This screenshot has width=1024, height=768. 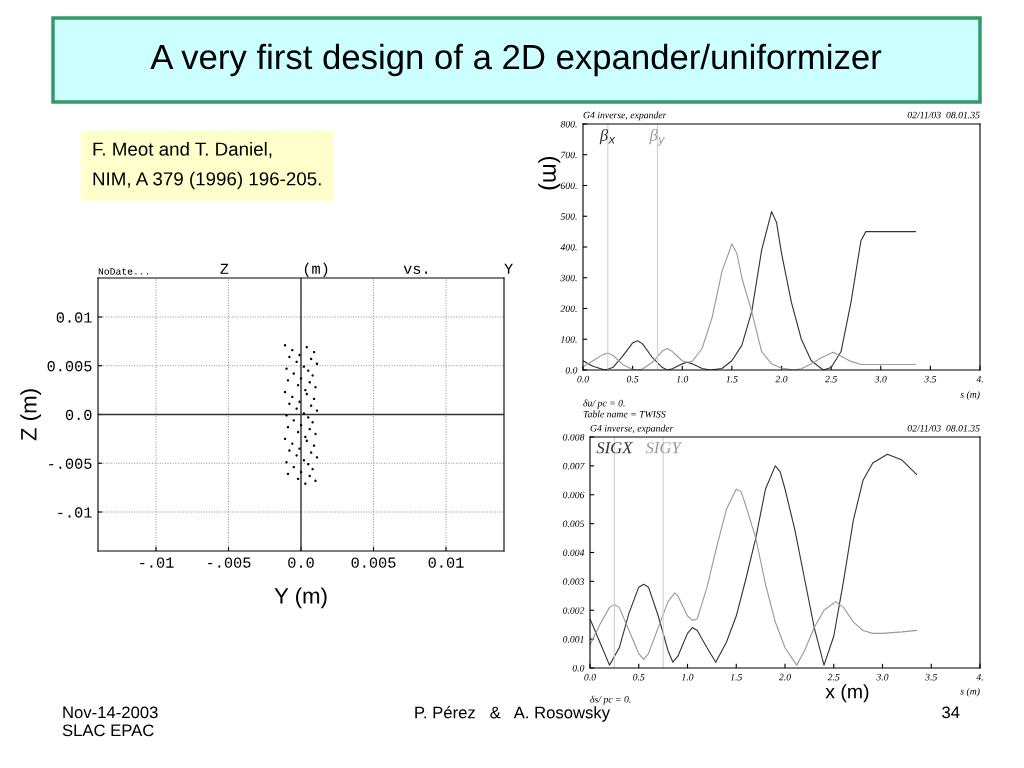 I want to click on text: β$_{y}$, so click(x=657, y=137).